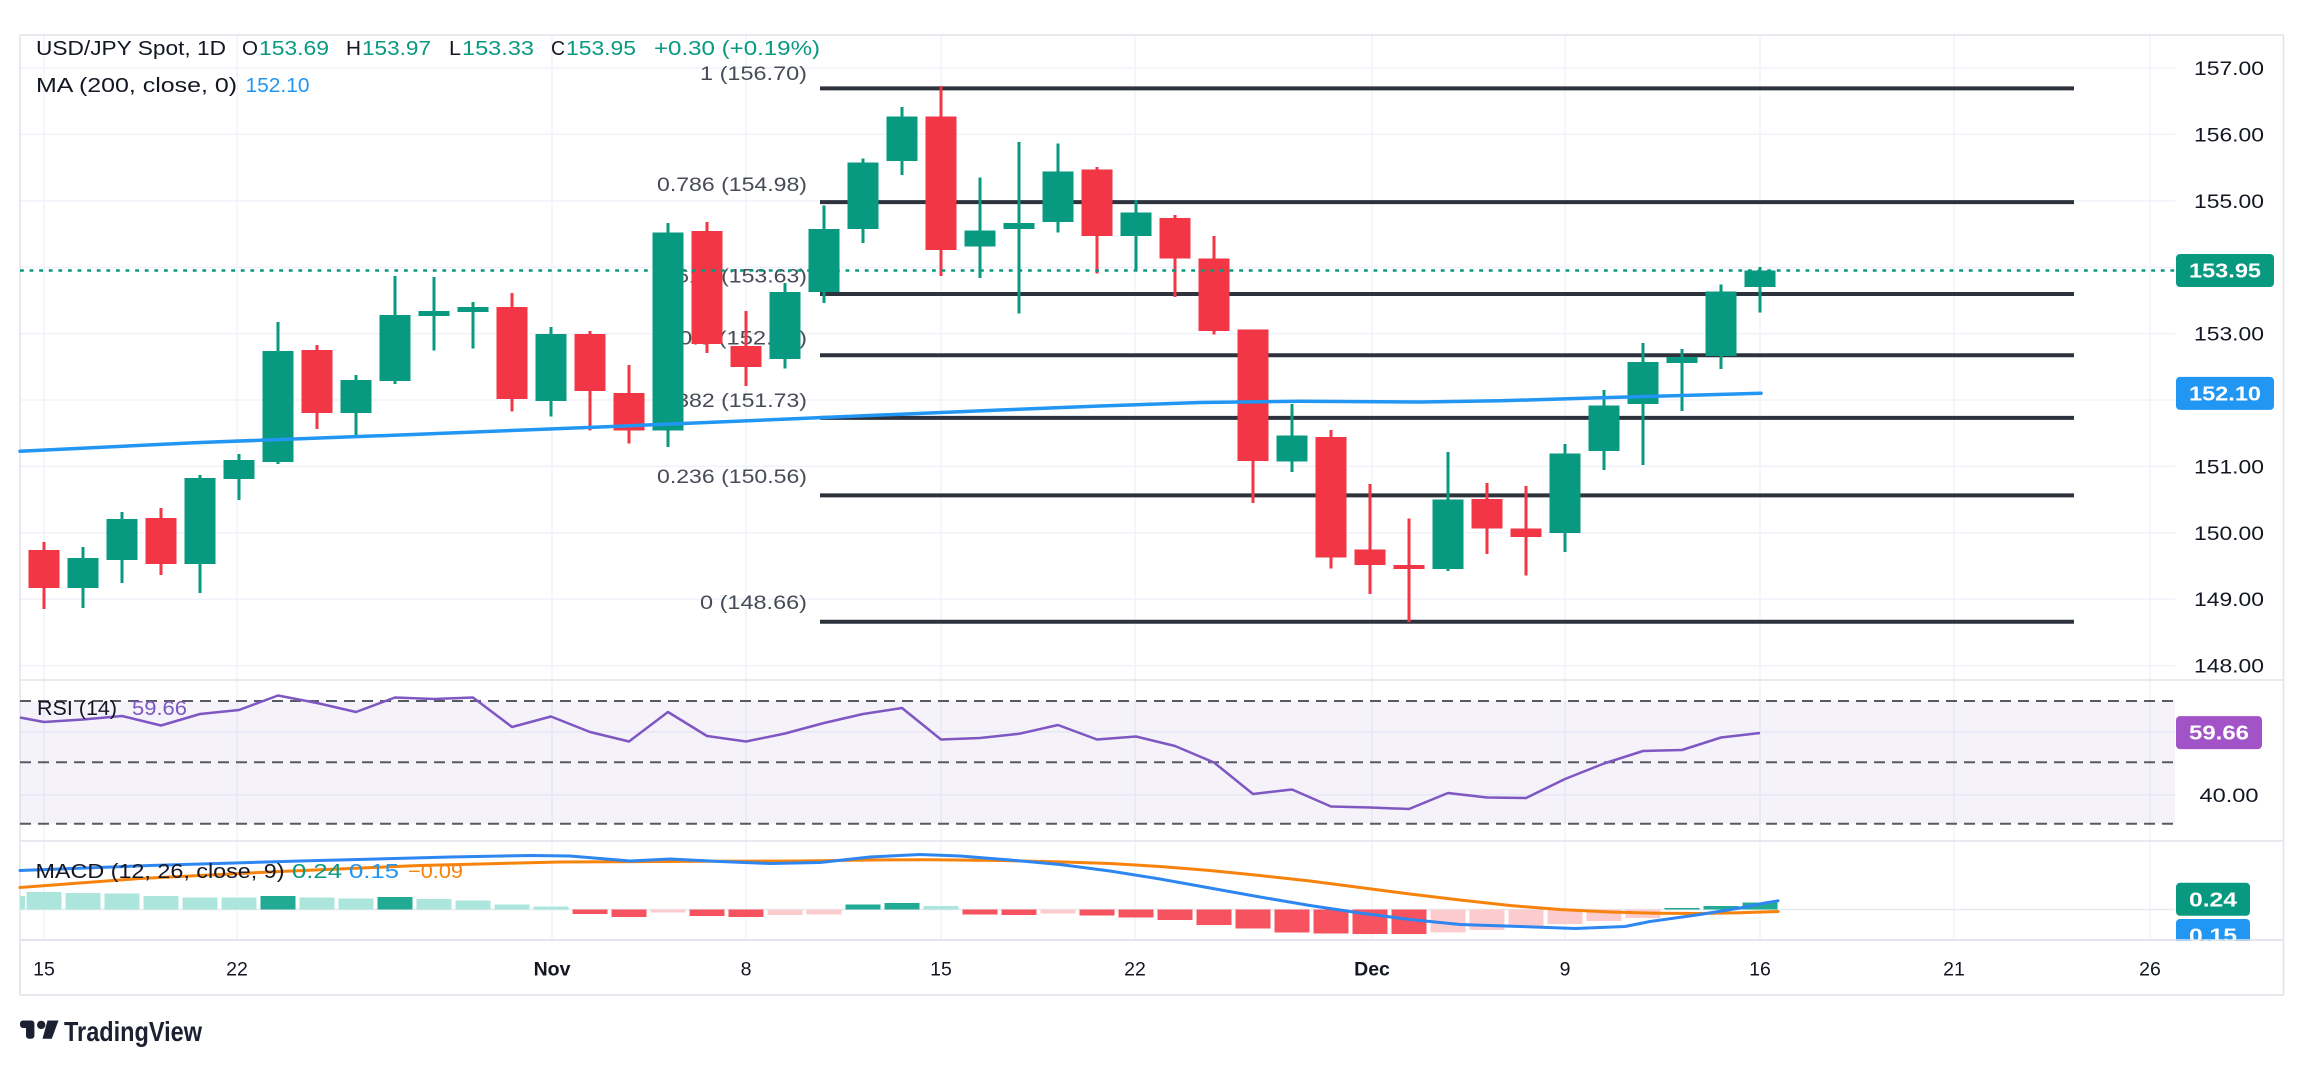 Image resolution: width=2304 pixels, height=1066 pixels. I want to click on svg-text: 150.00, so click(2229, 534).